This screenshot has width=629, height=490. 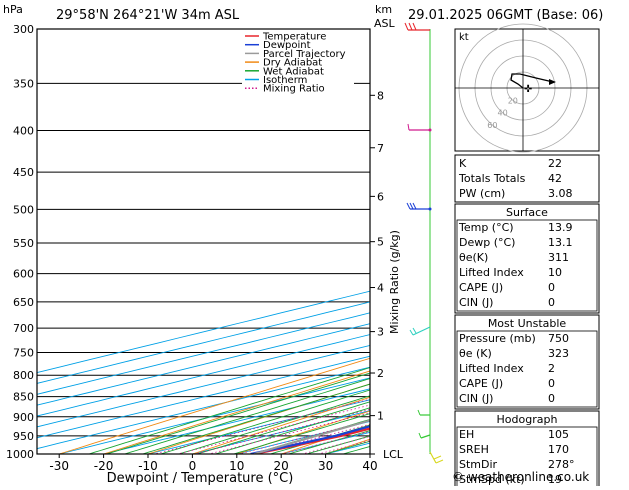 What do you see at coordinates (560, 193) in the screenshot?
I see `table-row-value: 3.08` at bounding box center [560, 193].